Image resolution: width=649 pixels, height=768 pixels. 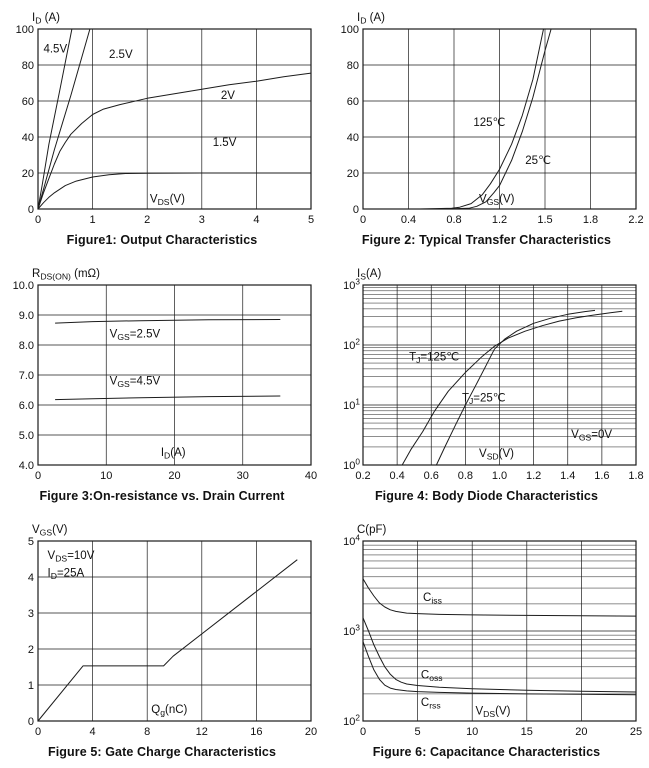 I want to click on svg-text: 10¹, so click(x=351, y=405).